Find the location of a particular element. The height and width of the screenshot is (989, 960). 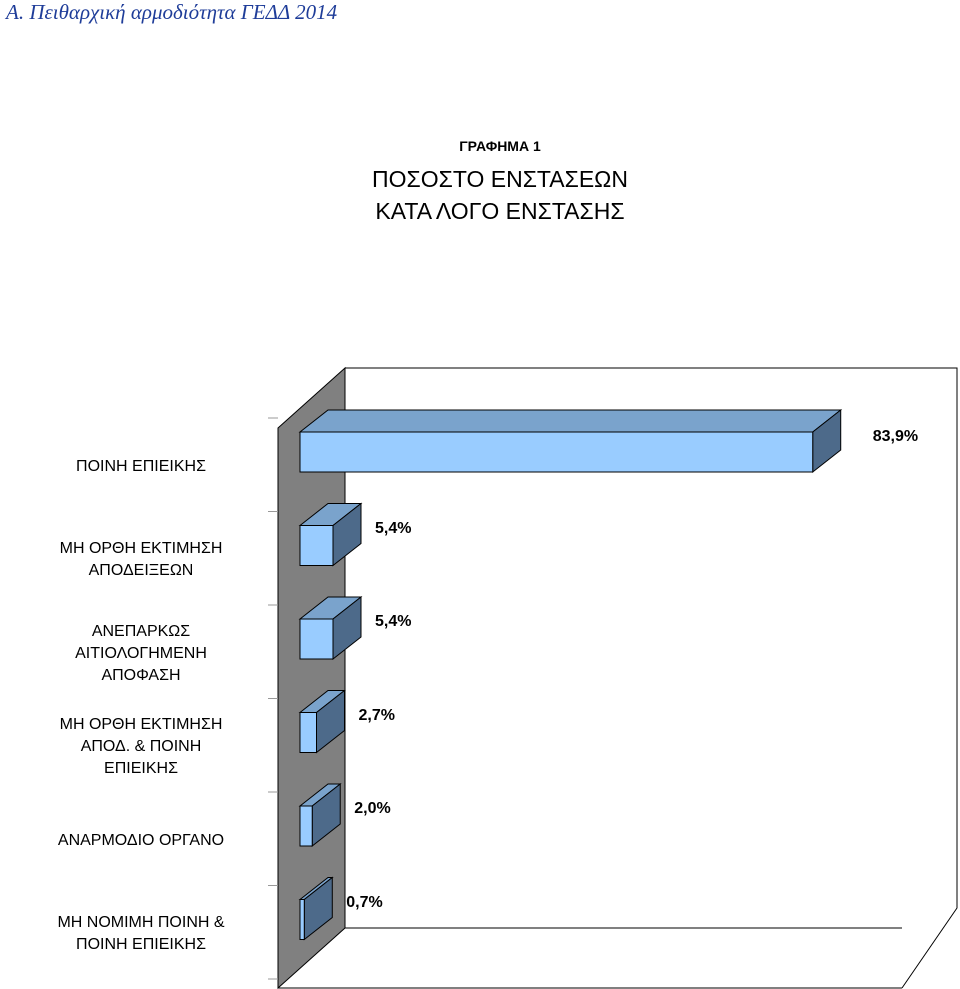

category-label: ΑΝΕΠΑΡΚΩΣ ΑΙΤΙΟΛΟΓΗΜΕΝΗ ΑΠΟΦΑΣΗ is located at coordinates (141, 653).